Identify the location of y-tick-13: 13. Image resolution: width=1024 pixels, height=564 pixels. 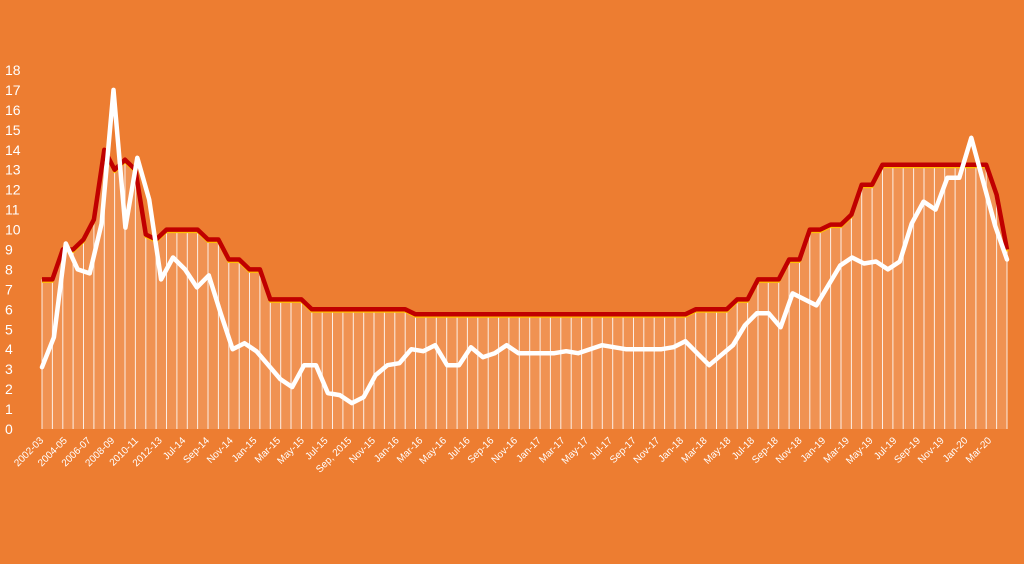
(13, 170).